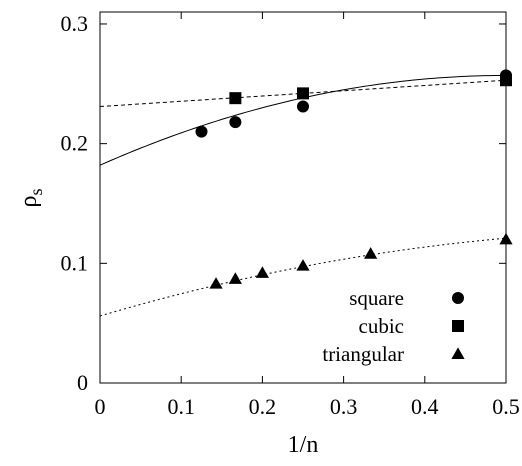 The image size is (522, 466). What do you see at coordinates (458, 326) in the screenshot?
I see `legend-marker-cubic` at bounding box center [458, 326].